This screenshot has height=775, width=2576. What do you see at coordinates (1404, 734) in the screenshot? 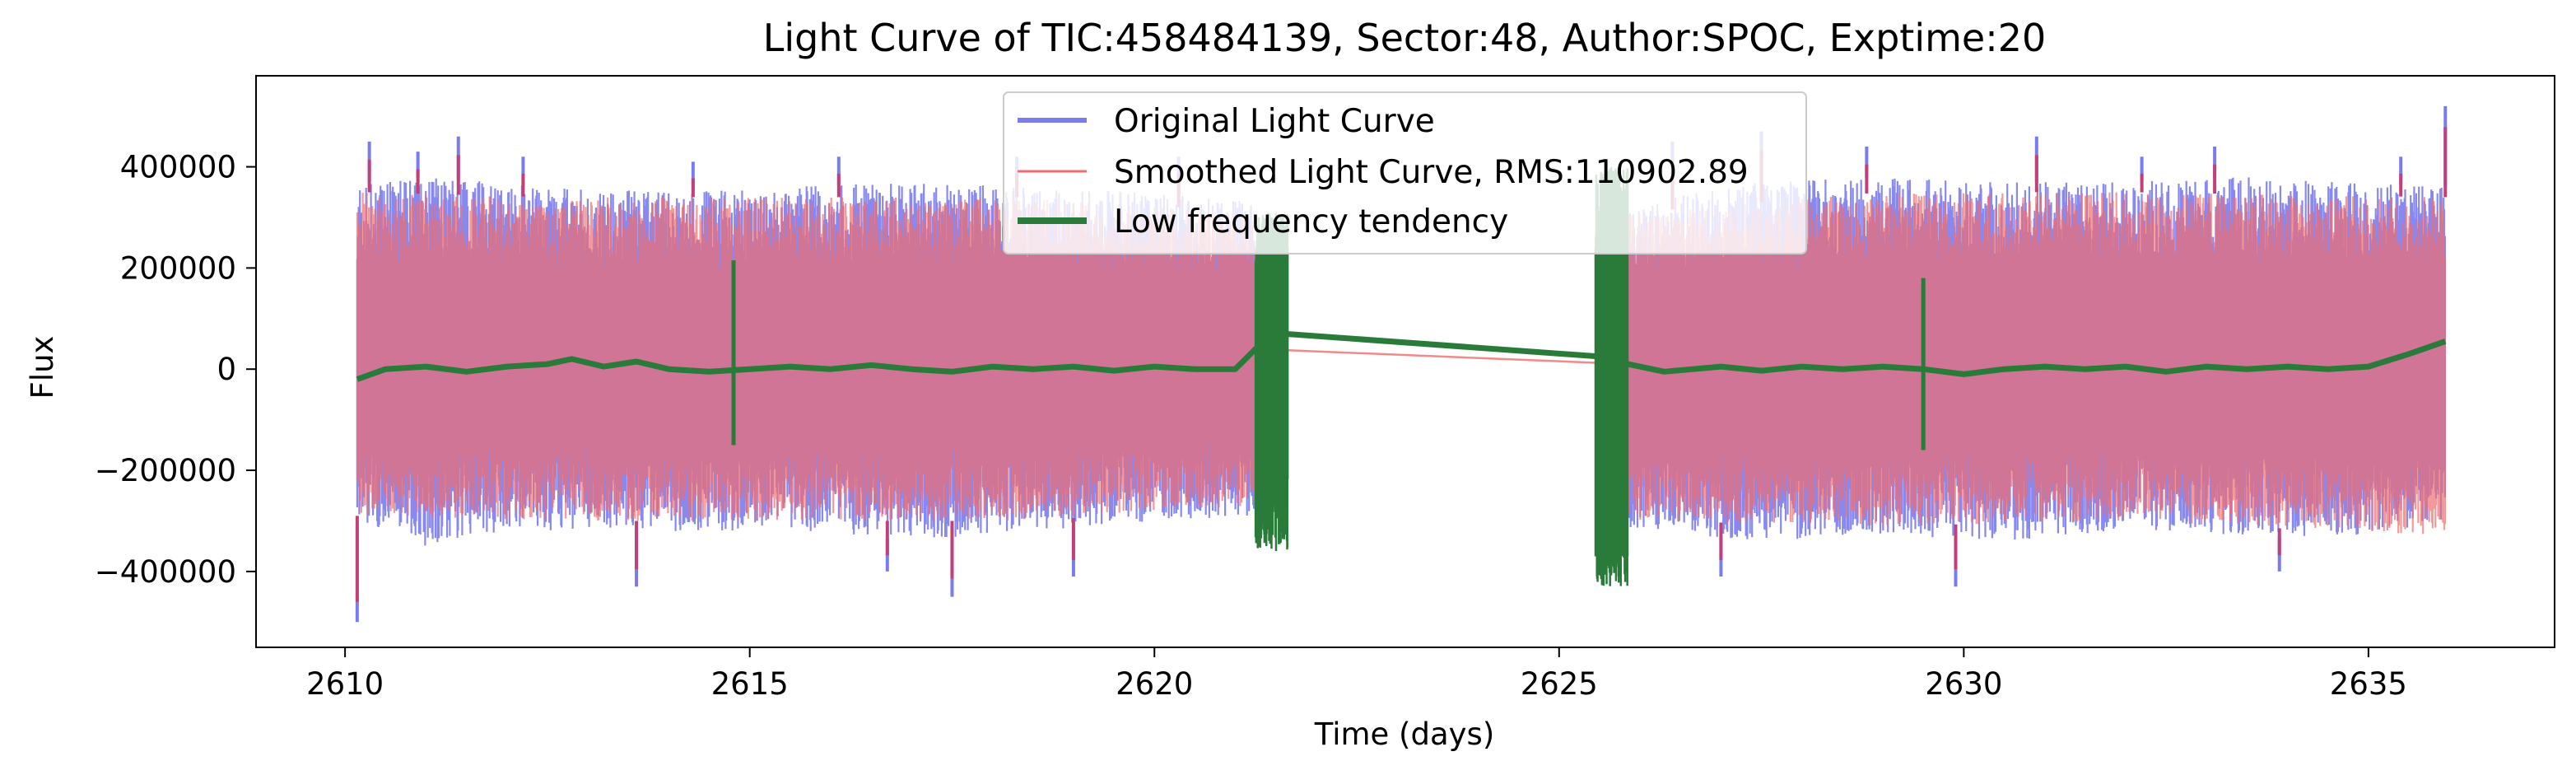
I see `x-axis-label: Time (days)` at bounding box center [1404, 734].